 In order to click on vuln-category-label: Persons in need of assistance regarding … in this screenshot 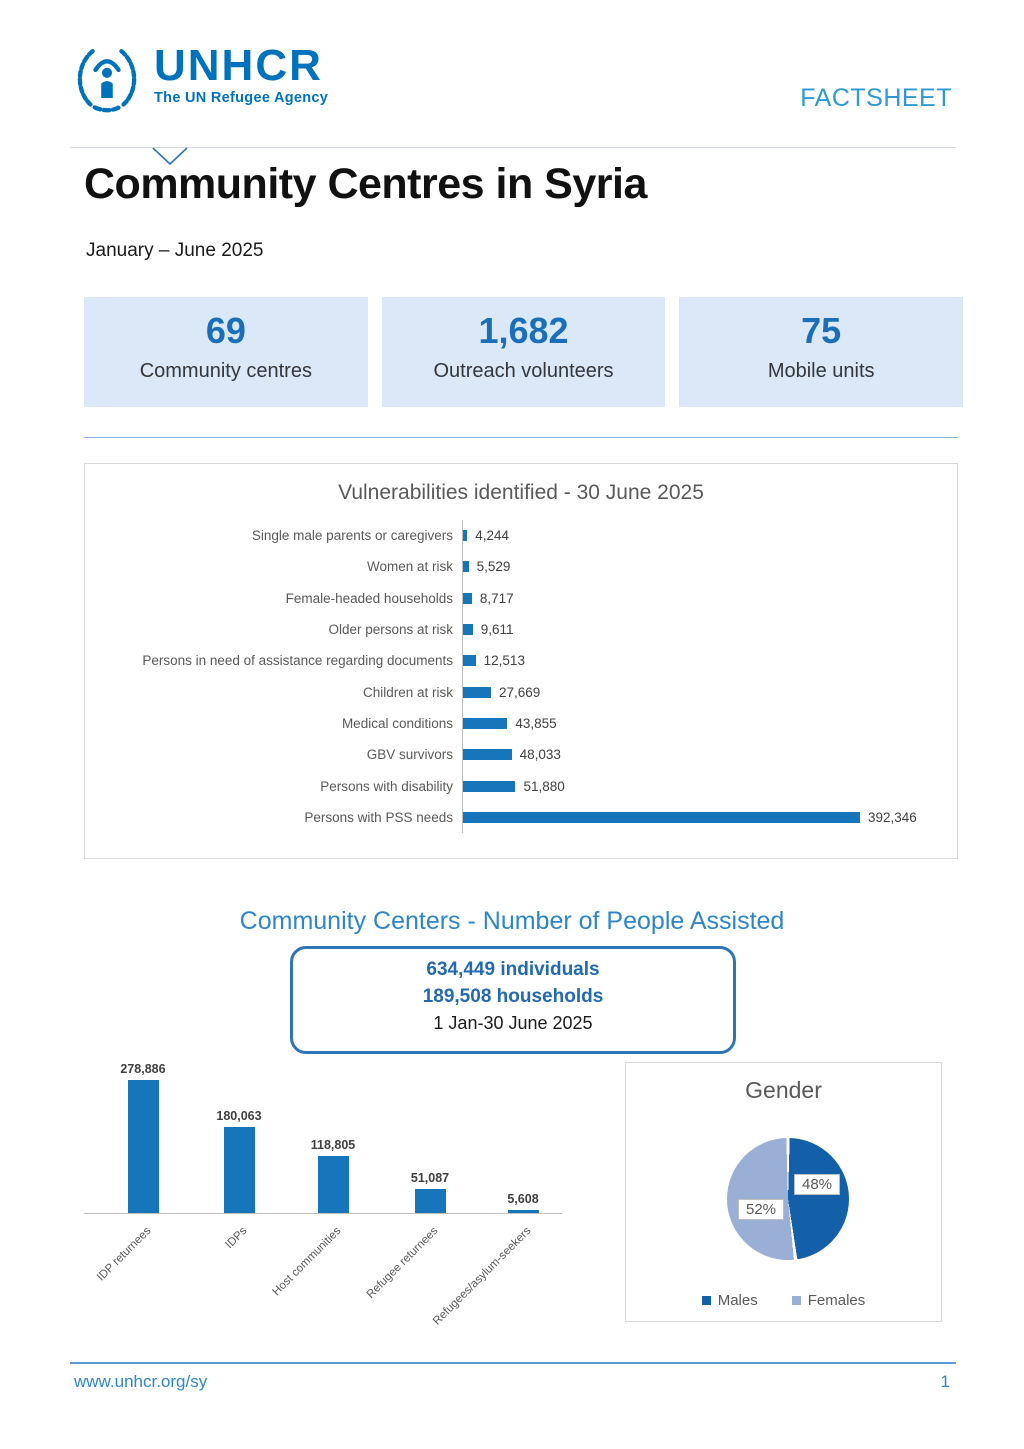, I will do `click(297, 661)`.